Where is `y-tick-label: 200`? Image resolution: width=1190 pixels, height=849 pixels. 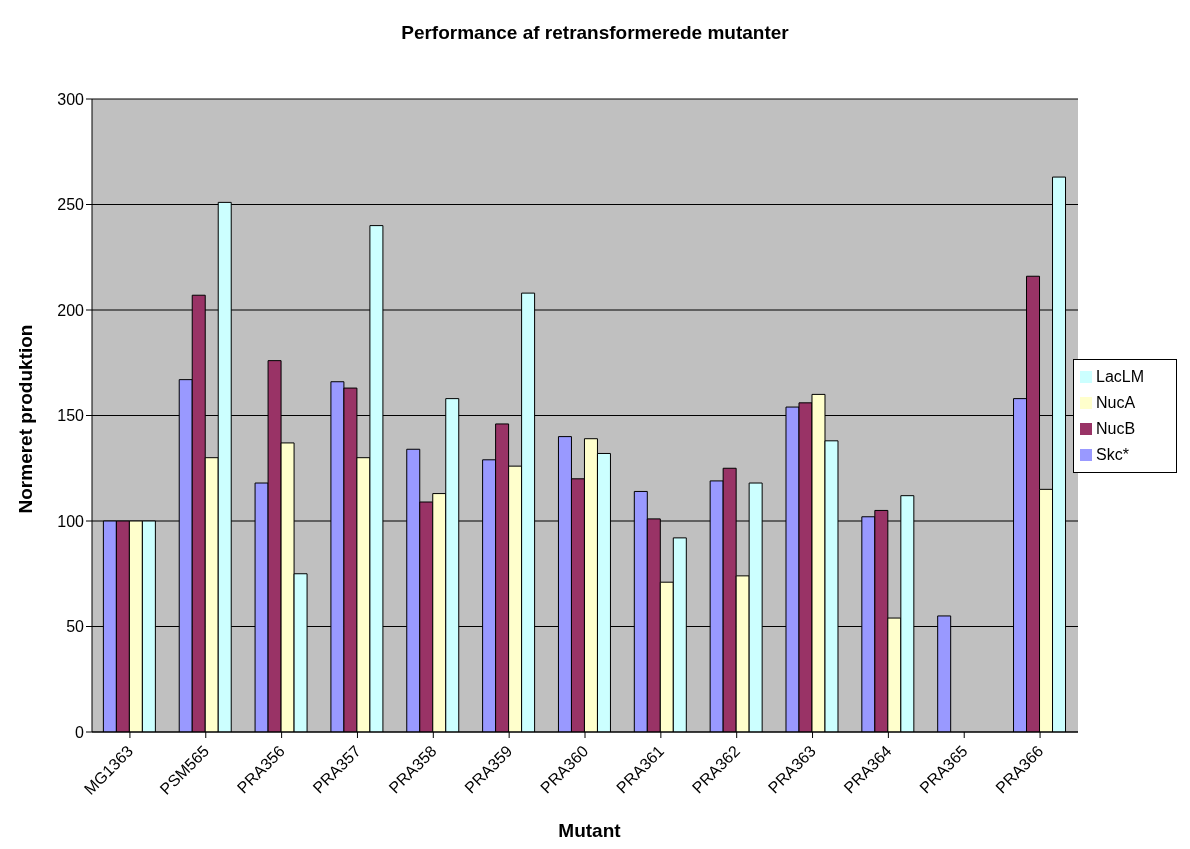
y-tick-label: 200 is located at coordinates (71, 310).